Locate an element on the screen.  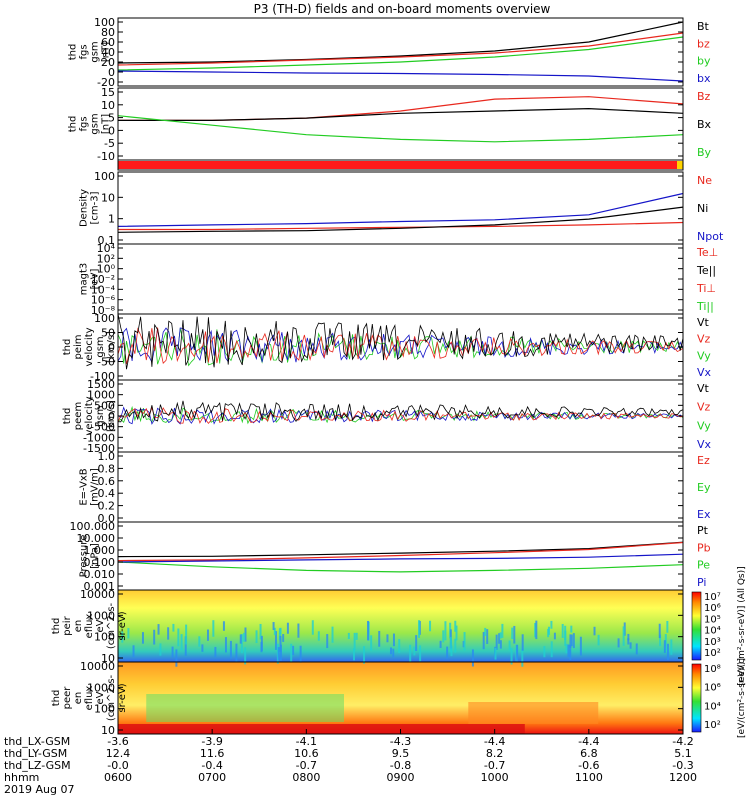
mode-bar-fill is located at coordinates (400, 165).